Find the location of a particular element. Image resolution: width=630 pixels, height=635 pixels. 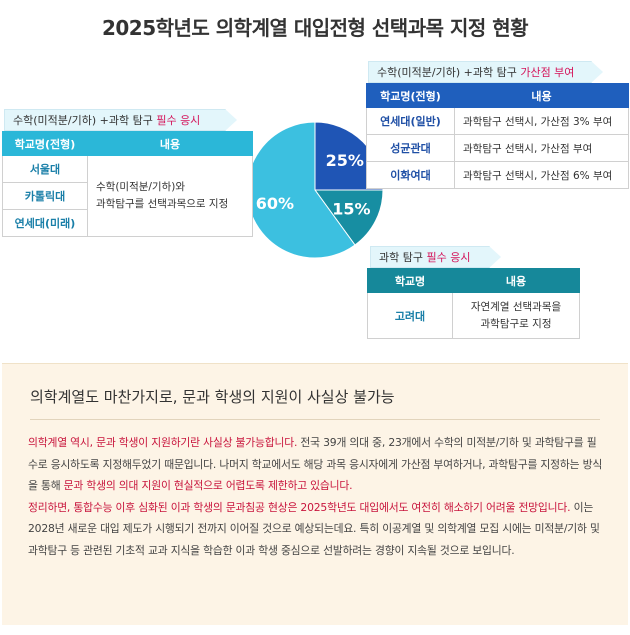

school-name: 성균관대 is located at coordinates (410, 148).